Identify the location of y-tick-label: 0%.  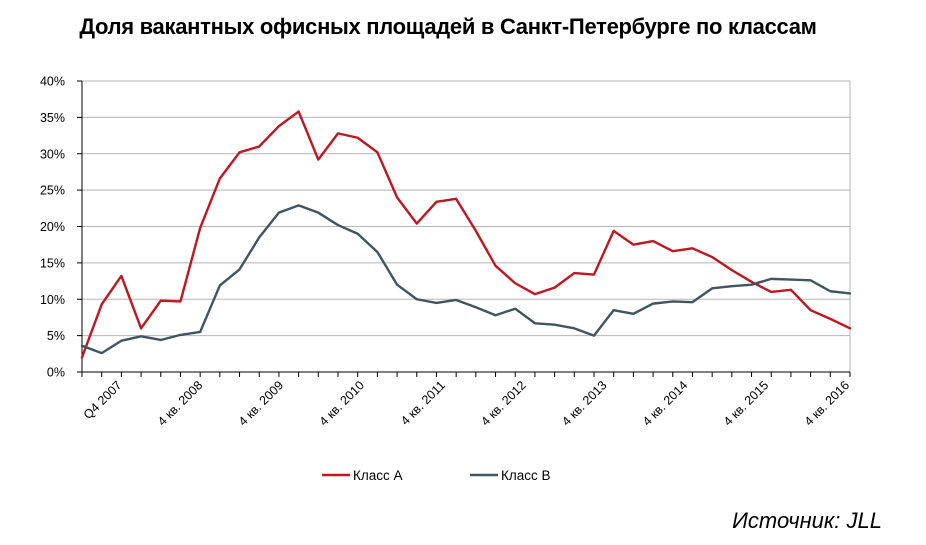
(56, 373).